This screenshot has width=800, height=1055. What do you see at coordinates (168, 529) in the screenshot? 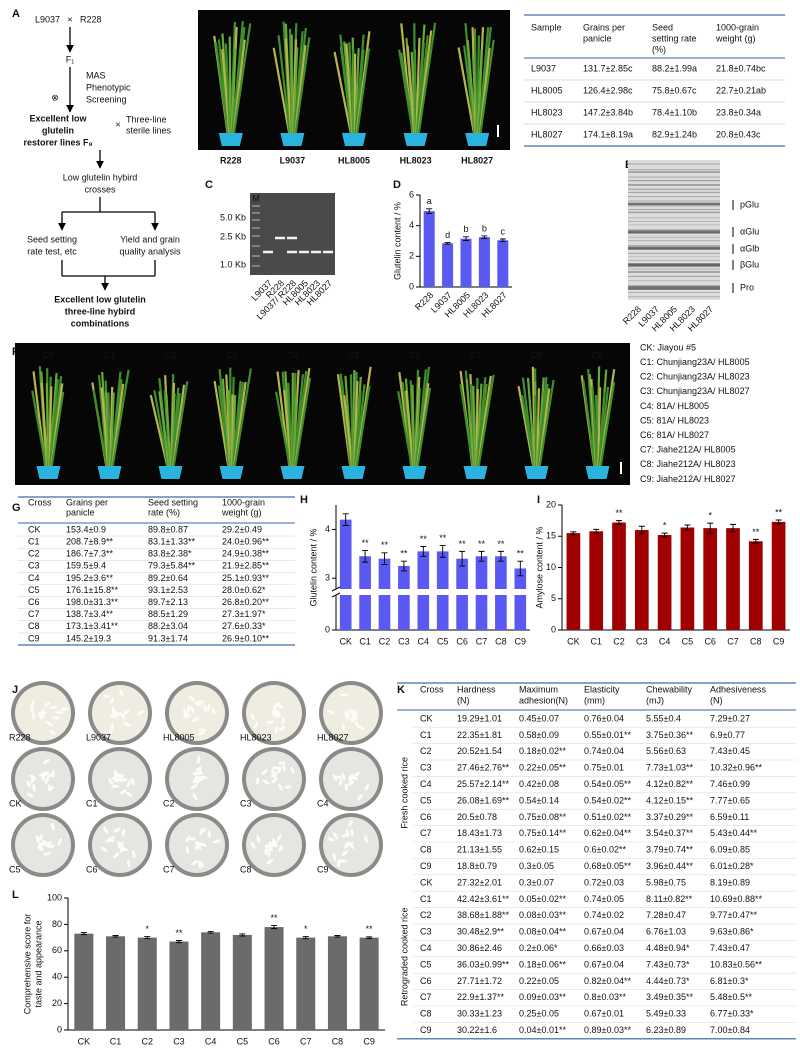
I see `table-cell: 89.8±0.87` at bounding box center [168, 529].